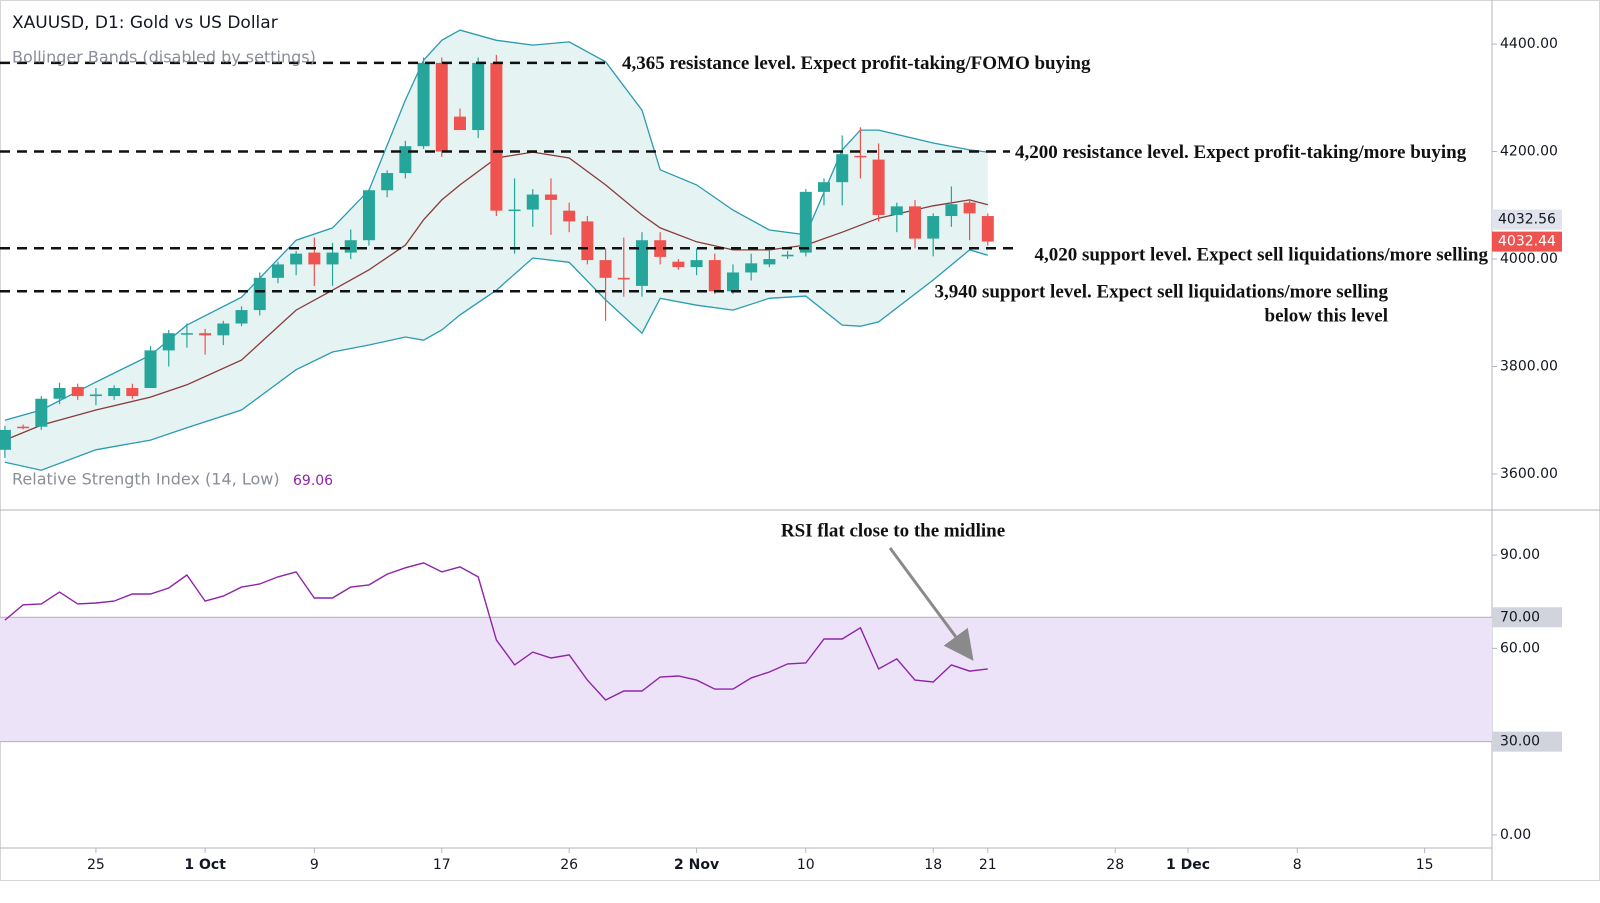 The height and width of the screenshot is (903, 1600). I want to click on y-tick-label: 4200.00, so click(1529, 152).